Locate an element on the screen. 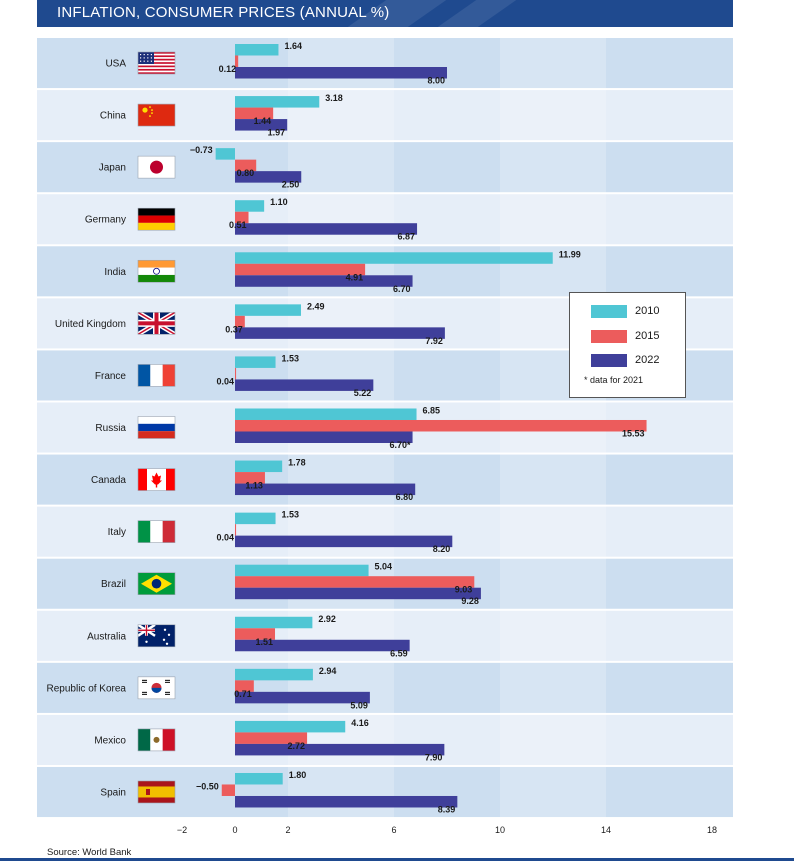 The width and height of the screenshot is (794, 862). australia-flag-icon is located at coordinates (156, 636).